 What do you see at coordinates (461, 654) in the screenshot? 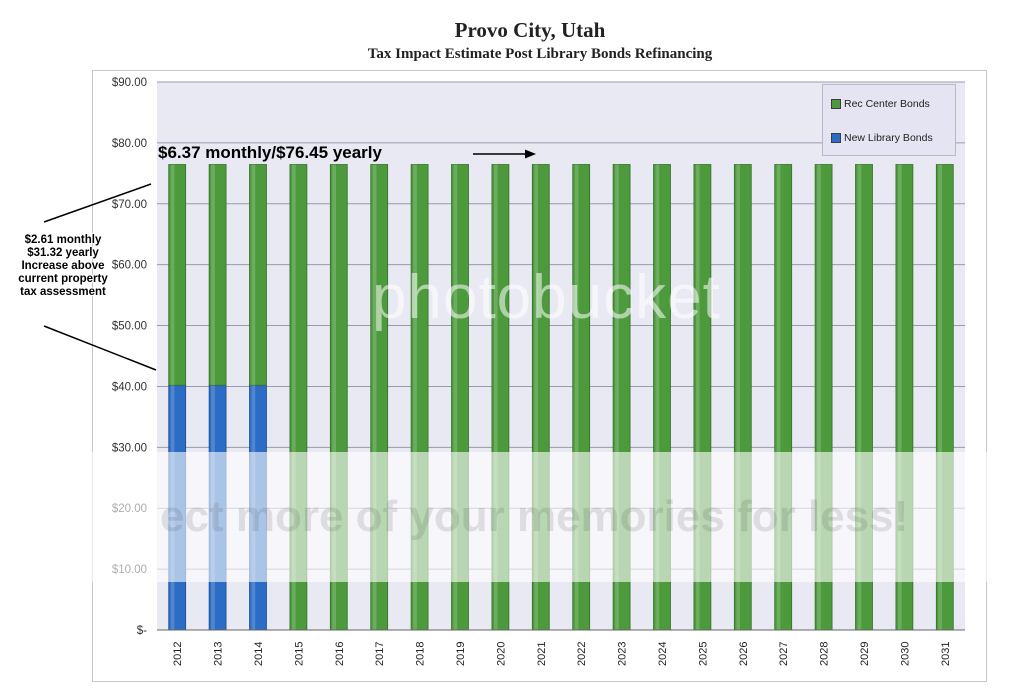
I see `x-tick-label: 2019` at bounding box center [461, 654].